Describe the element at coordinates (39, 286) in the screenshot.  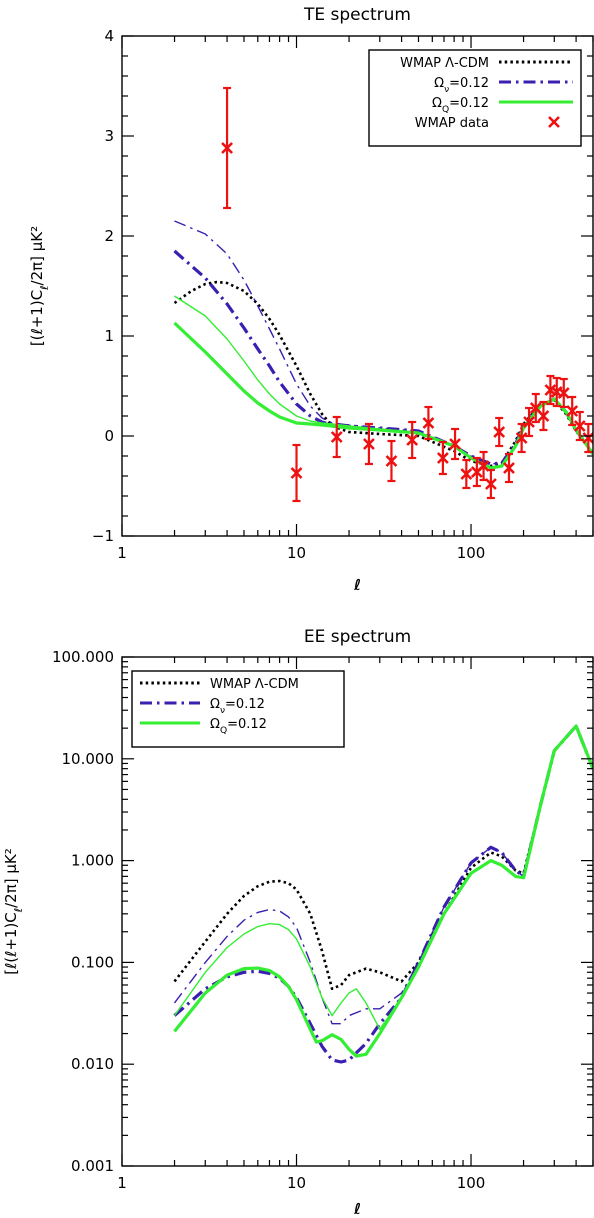
I see `y-axis-label: [(ℓ+1)Cℓ/2π] μK²` at that location.